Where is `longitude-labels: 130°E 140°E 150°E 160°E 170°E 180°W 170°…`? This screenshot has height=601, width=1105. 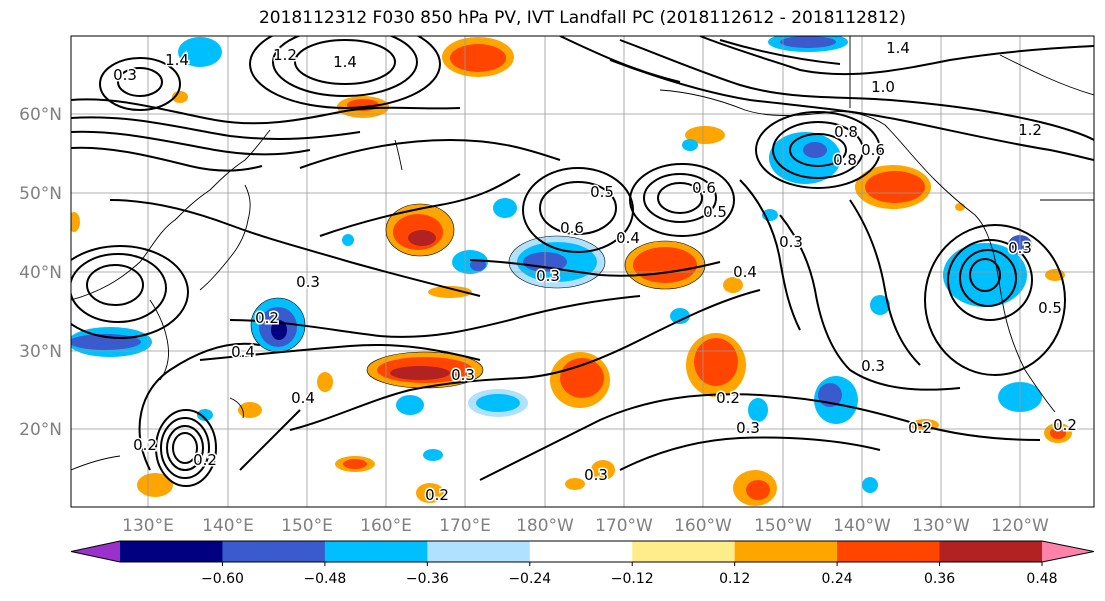 longitude-labels: 130°E 140°E 150°E 160°E 170°E 180°W 170°… is located at coordinates (585, 526).